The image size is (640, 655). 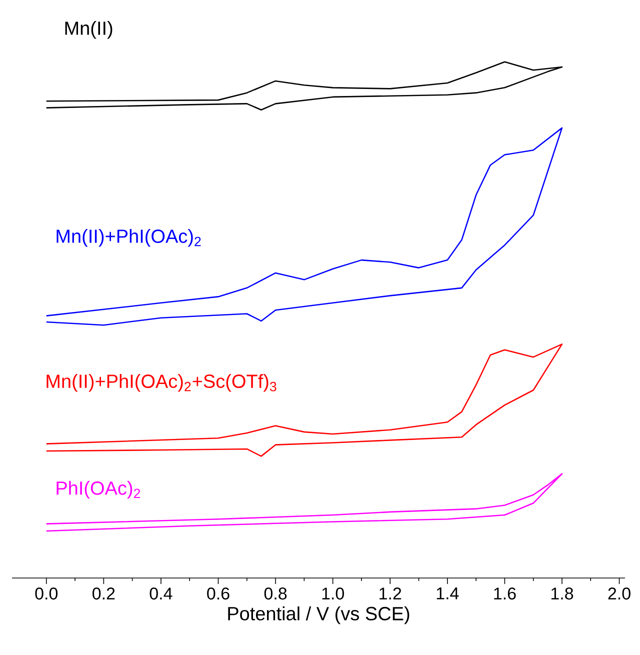 What do you see at coordinates (391, 594) in the screenshot?
I see `x-tick-label: 1.2` at bounding box center [391, 594].